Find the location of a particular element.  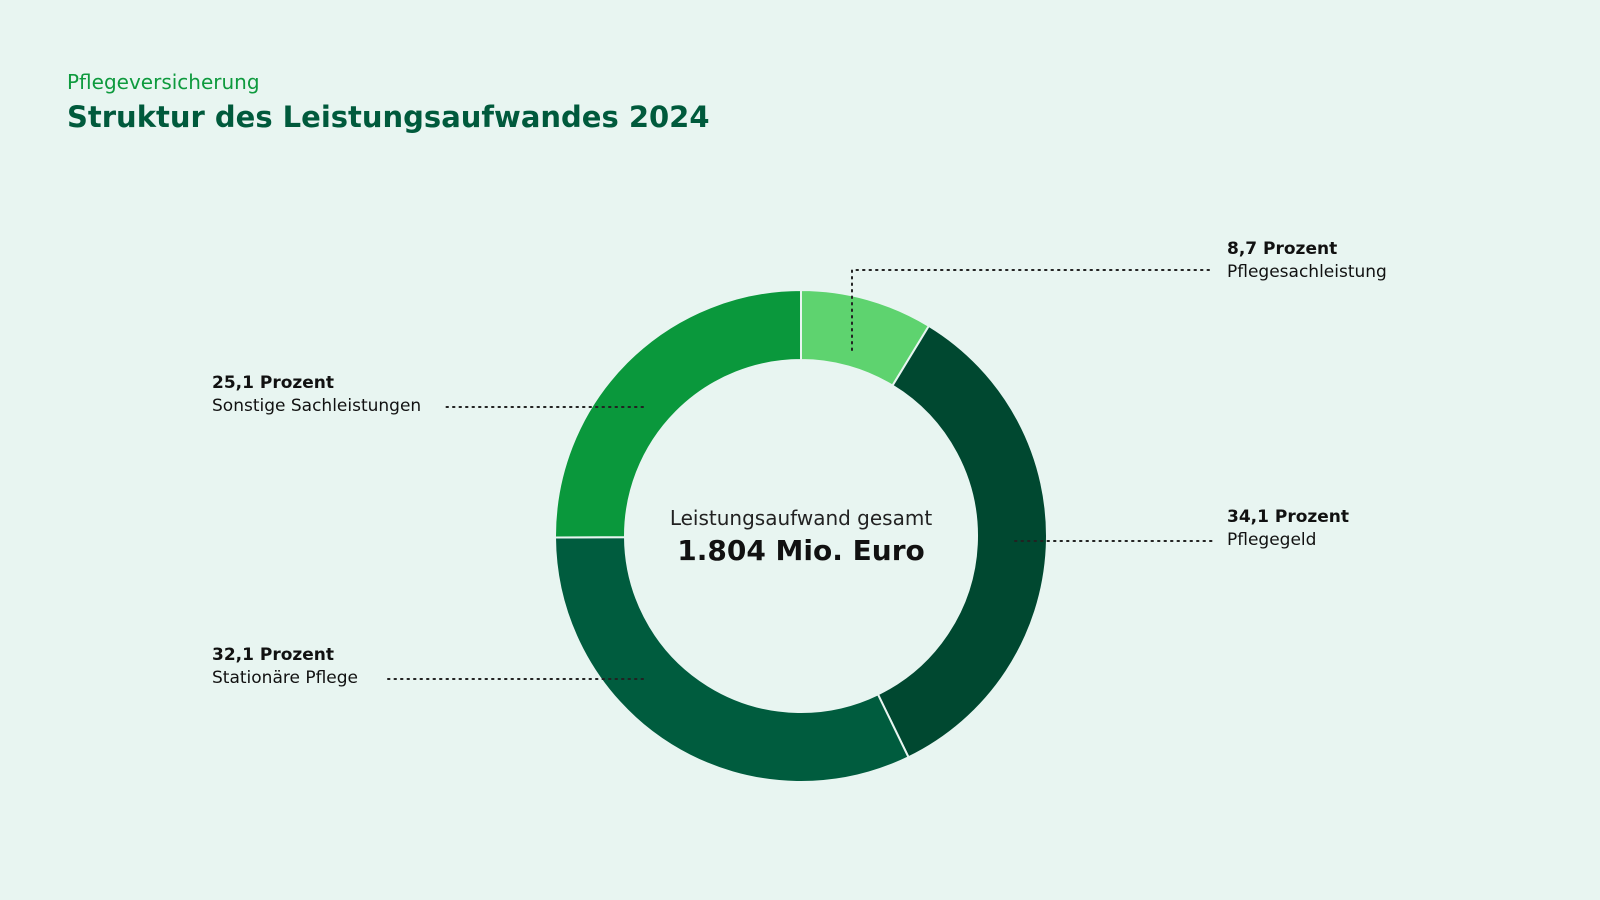

leader-line is located at coordinates (1032, 310).